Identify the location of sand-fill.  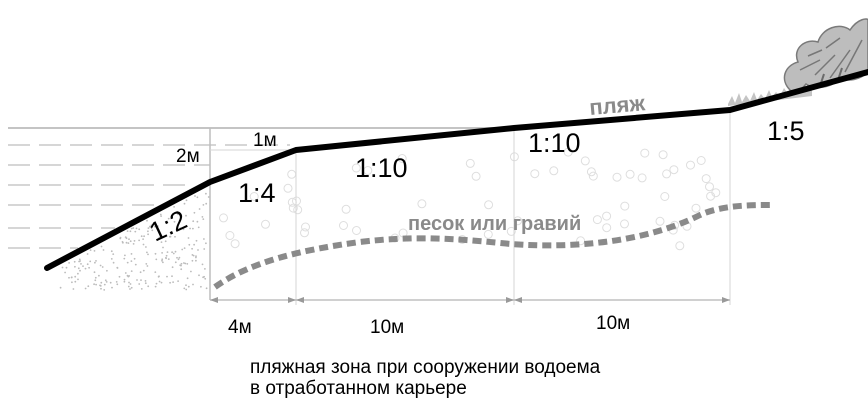
(134, 241).